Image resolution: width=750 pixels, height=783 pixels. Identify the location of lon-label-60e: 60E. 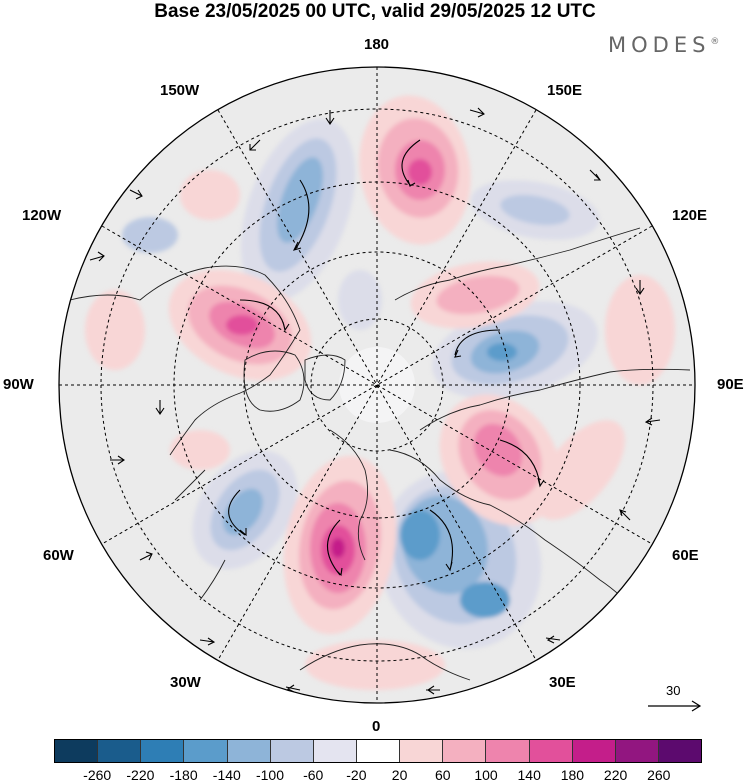
(685, 555).